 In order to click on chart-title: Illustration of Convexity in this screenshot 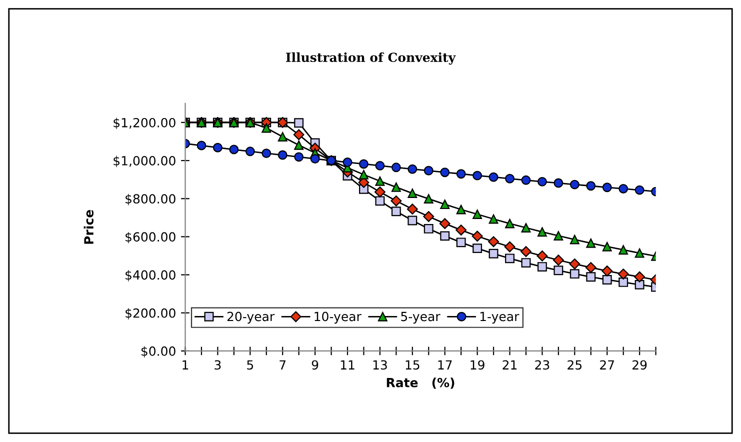, I will do `click(371, 58)`.